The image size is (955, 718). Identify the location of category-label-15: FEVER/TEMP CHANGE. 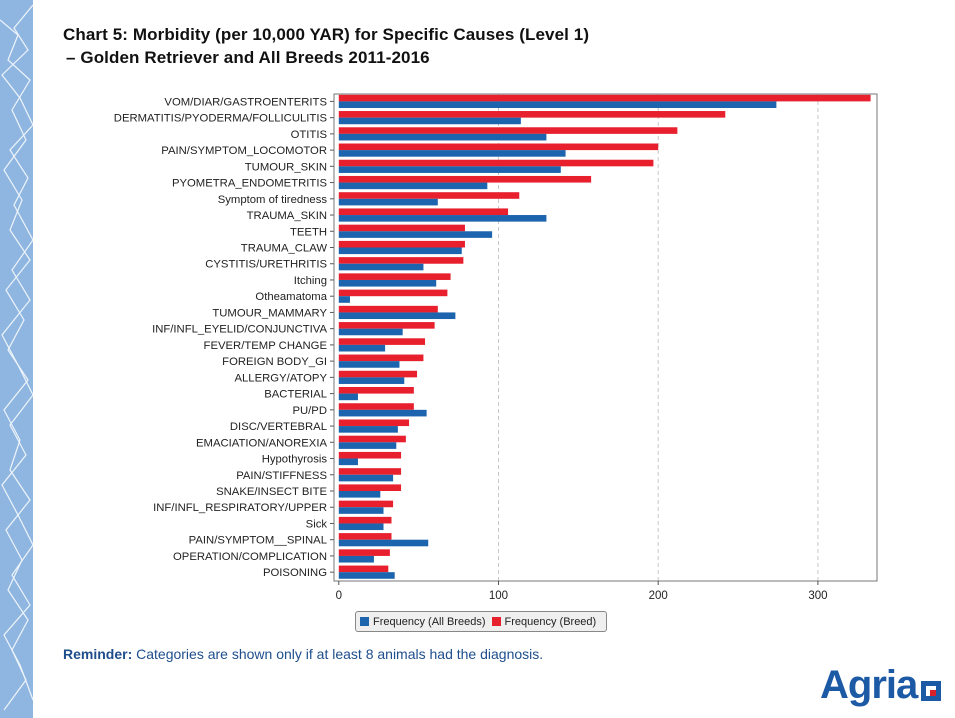
(266, 346).